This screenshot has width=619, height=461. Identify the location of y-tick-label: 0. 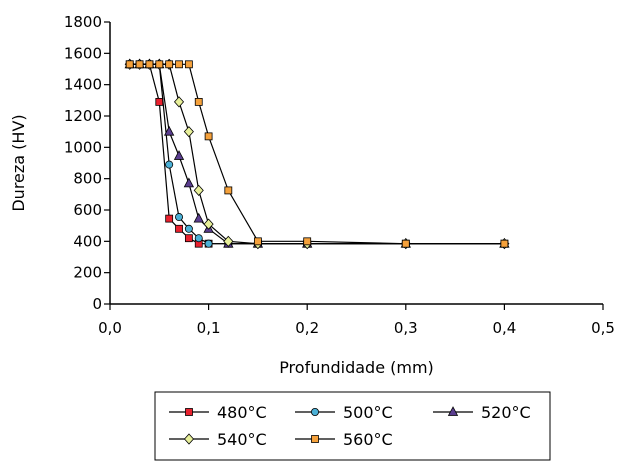
(97, 304).